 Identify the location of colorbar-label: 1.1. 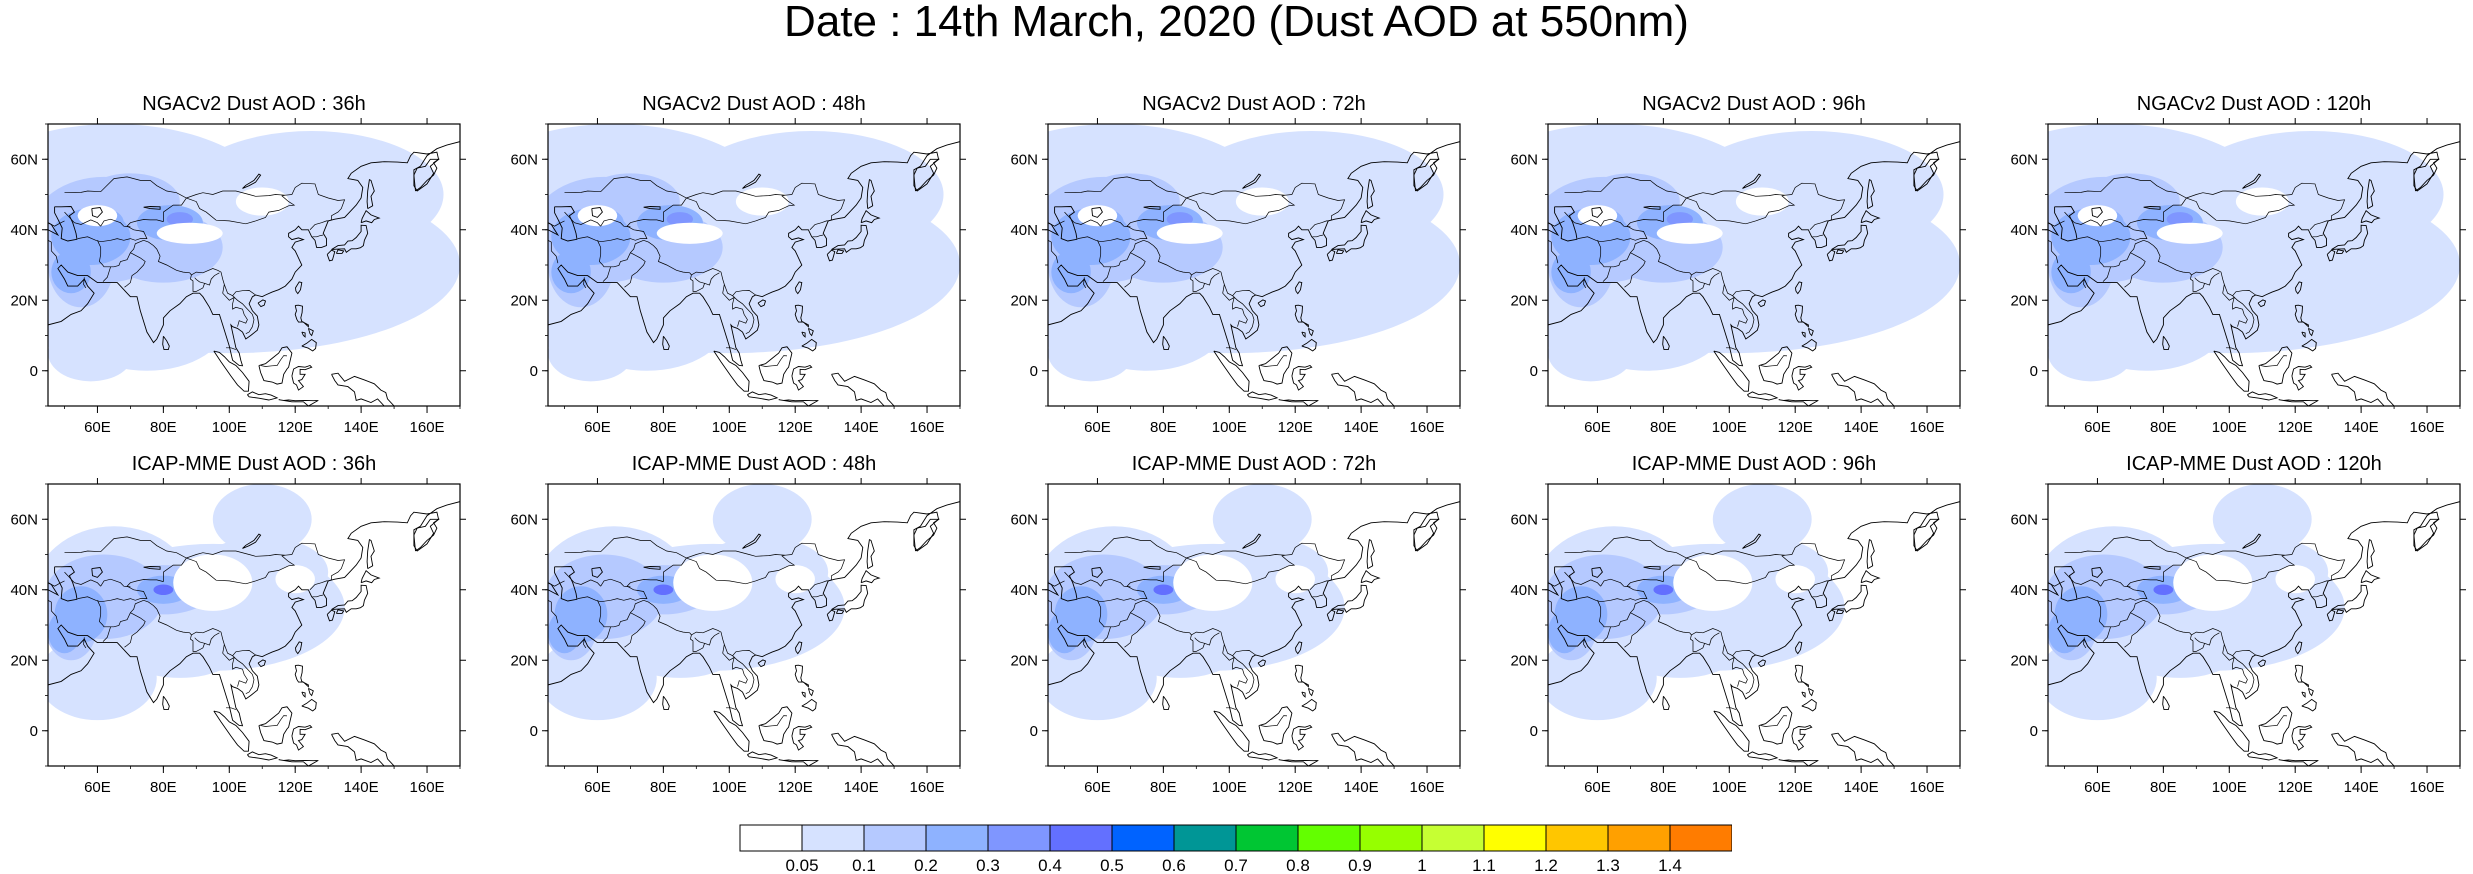
(1484, 865).